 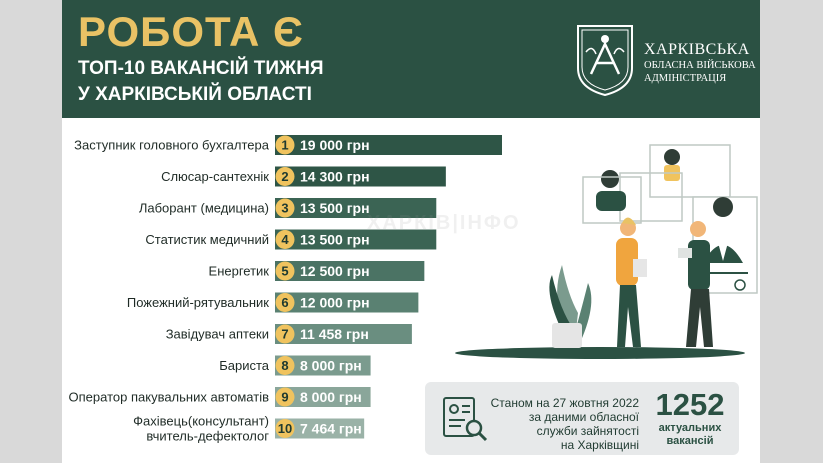 I want to click on category-label: Слюсар-сантехнік, so click(x=215, y=176).